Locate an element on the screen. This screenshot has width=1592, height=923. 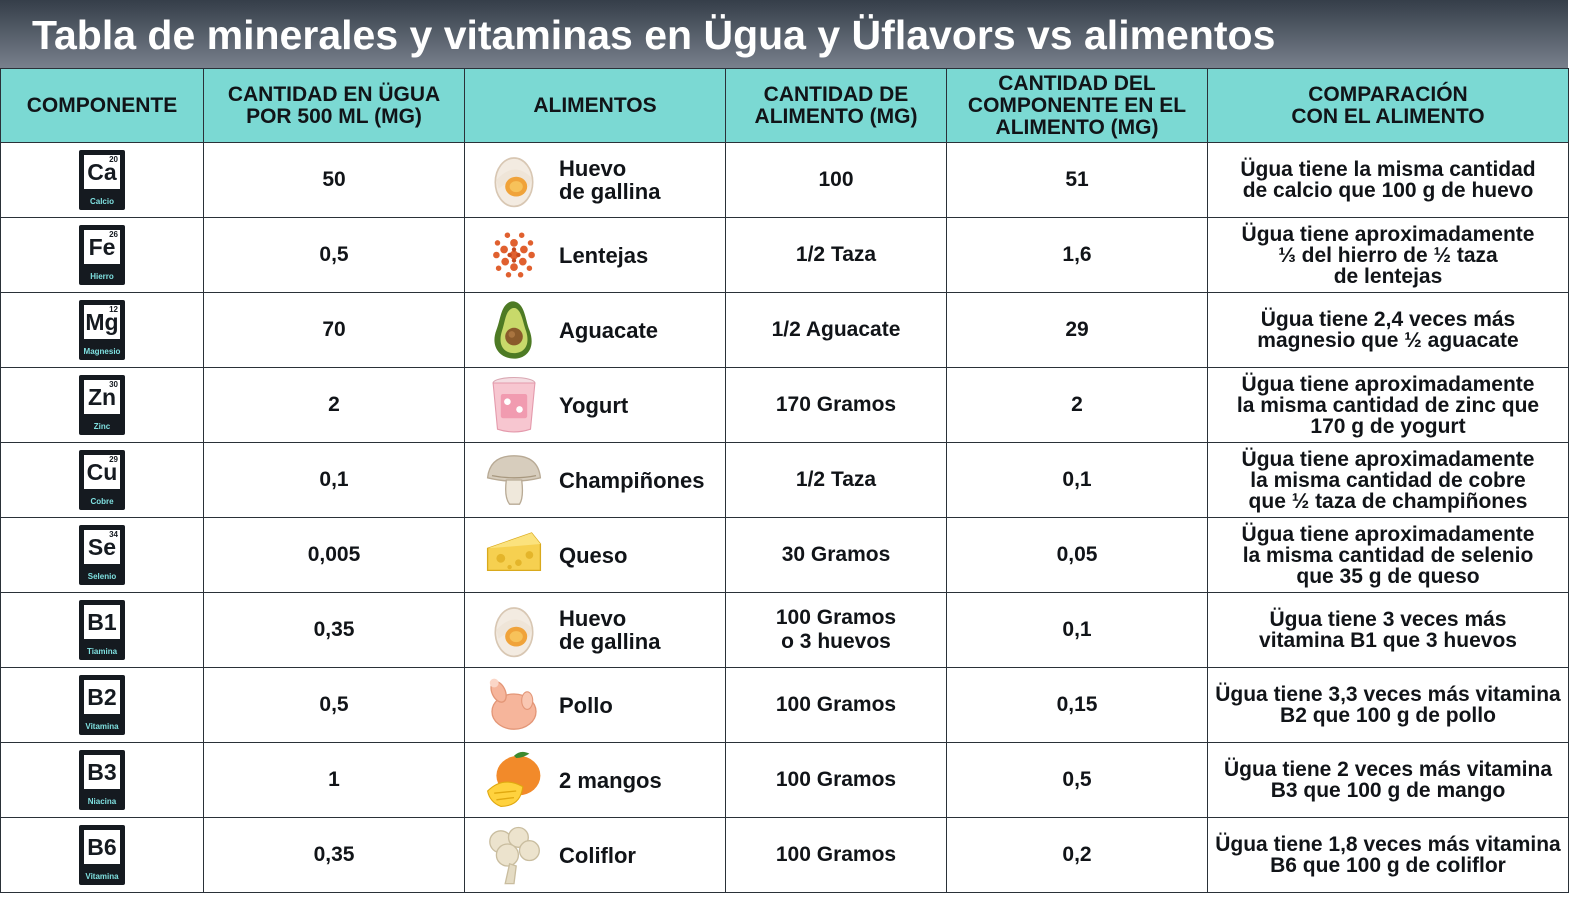
component-cell: 34 Se Selenio is located at coordinates (102, 555).